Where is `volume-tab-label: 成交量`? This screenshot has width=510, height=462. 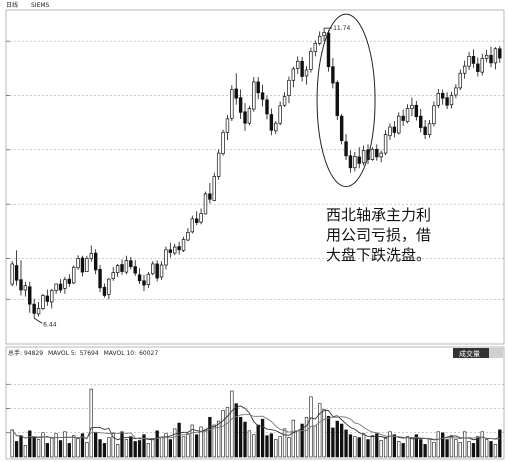 volume-tab-label: 成交量 is located at coordinates (469, 353).